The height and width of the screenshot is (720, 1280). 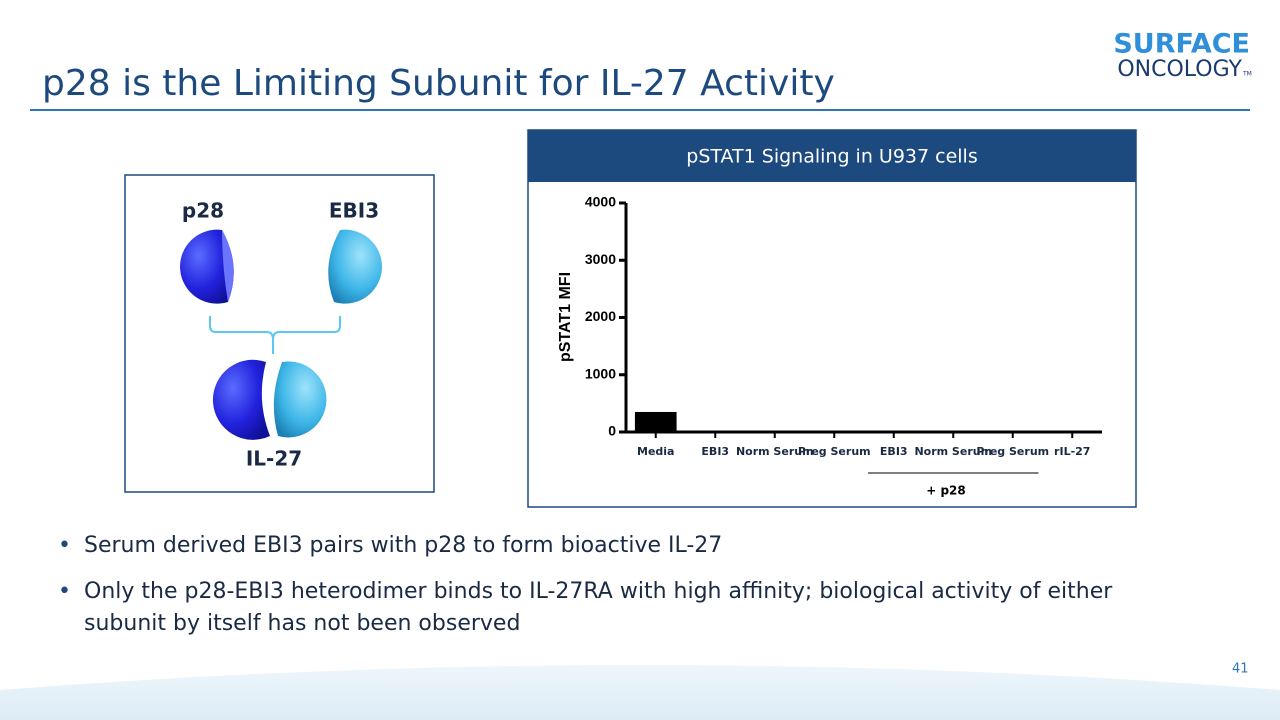 What do you see at coordinates (600, 259) in the screenshot?
I see `y-tick-label: 3000` at bounding box center [600, 259].